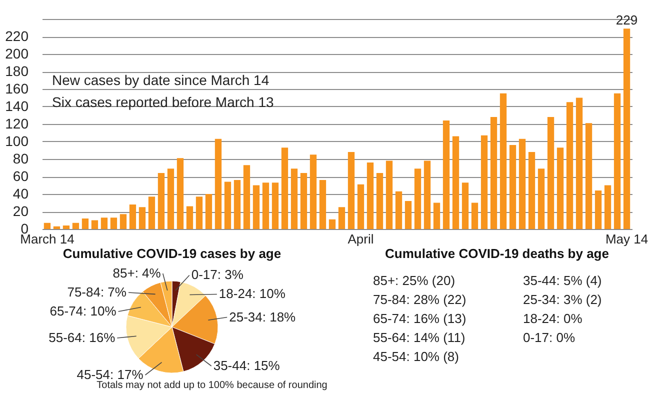 This screenshot has width=661, height=394. I want to click on slice-label: 35-44: 15%, so click(246, 366).